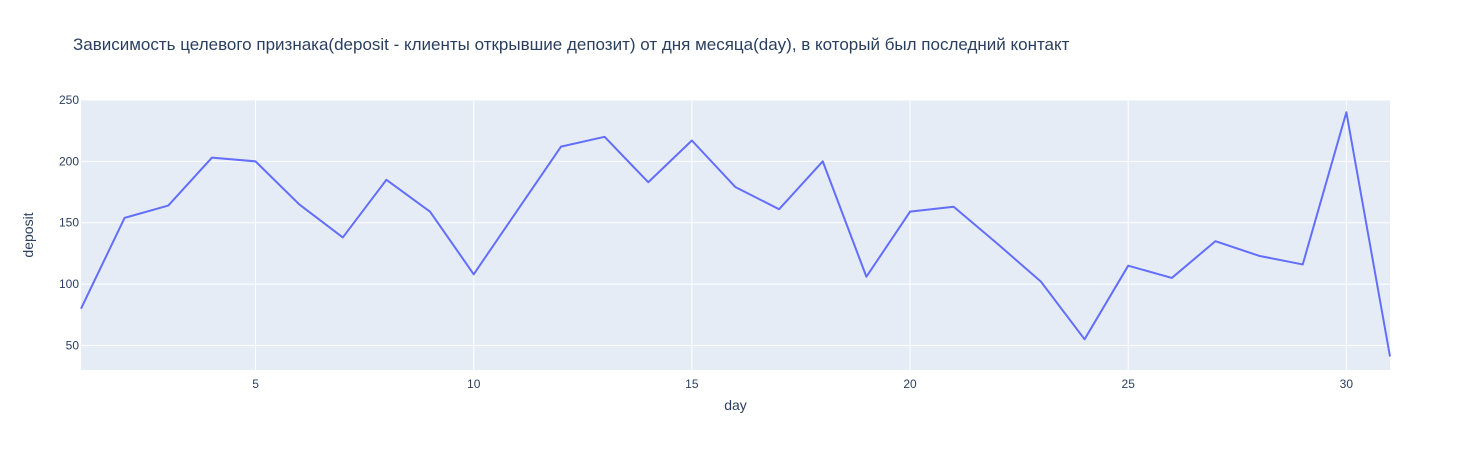 This screenshot has height=455, width=1471. I want to click on x-tick-label: 30, so click(1347, 384).